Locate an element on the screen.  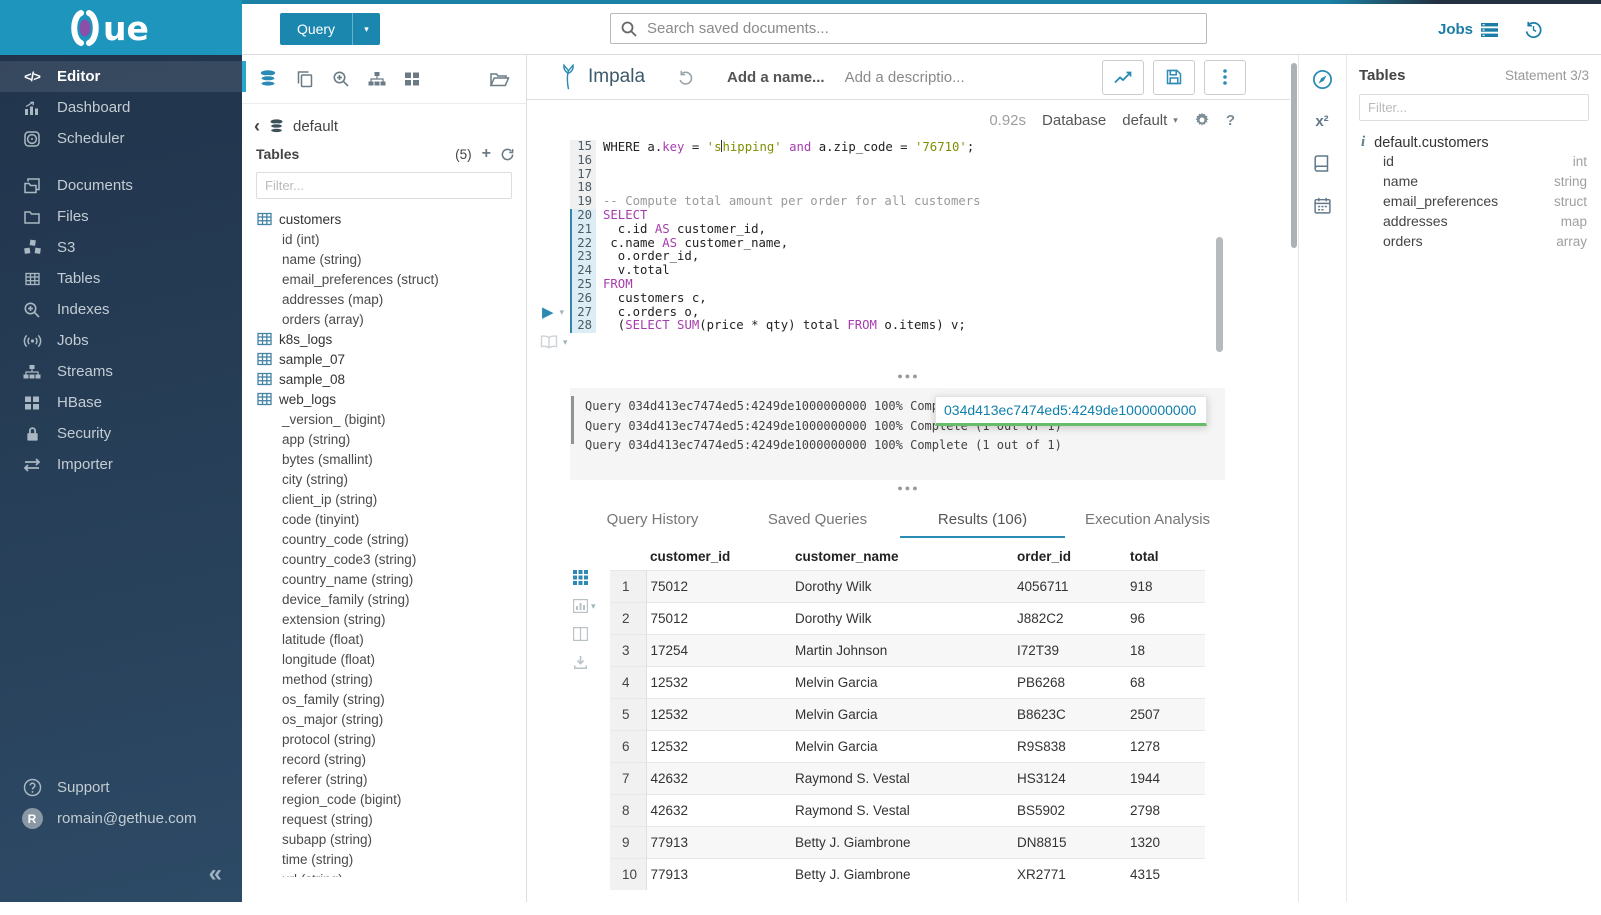
grid-view-icon is located at coordinates (580, 577).